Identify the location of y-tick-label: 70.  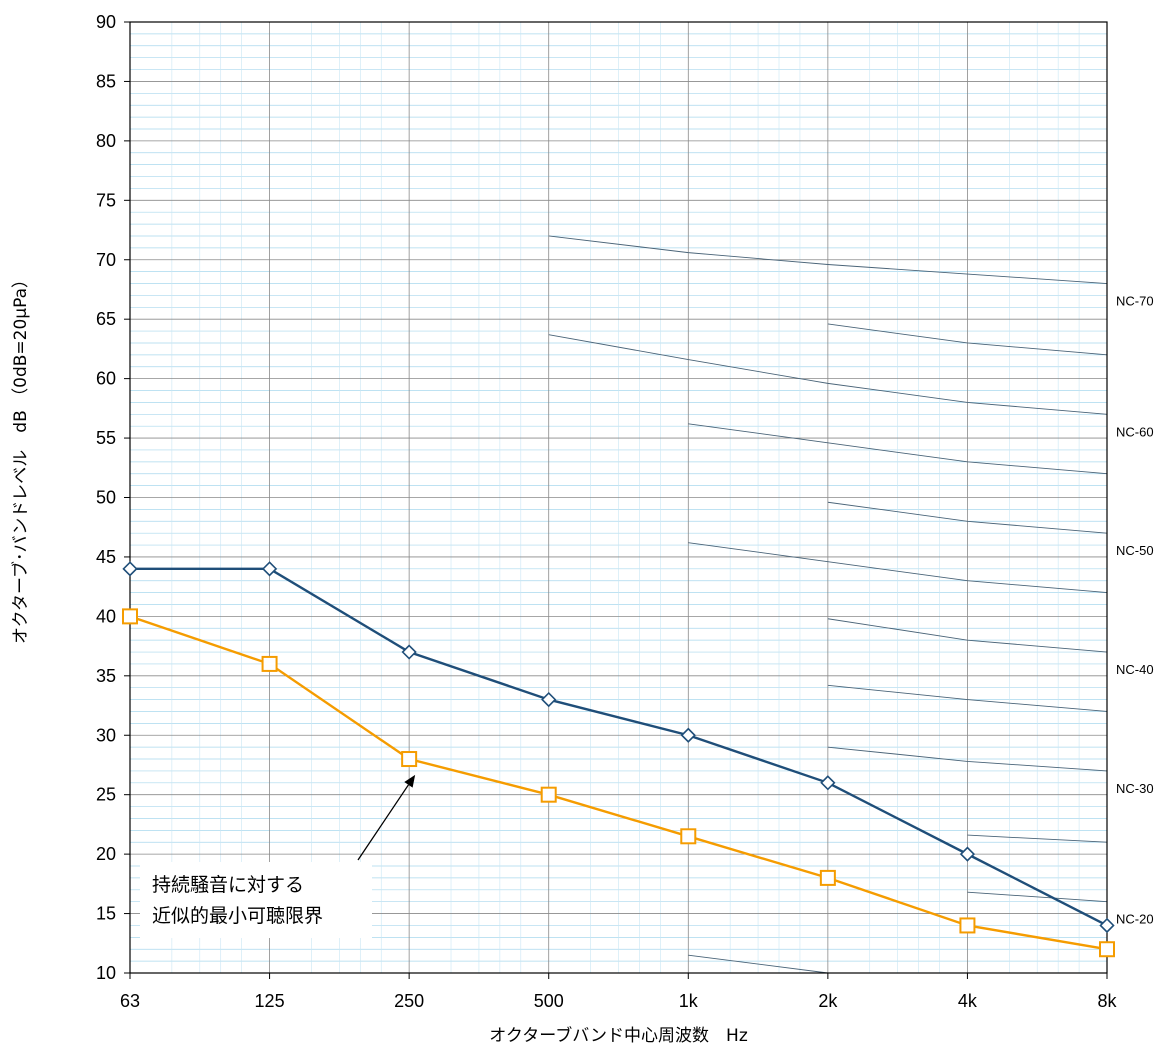
(106, 260).